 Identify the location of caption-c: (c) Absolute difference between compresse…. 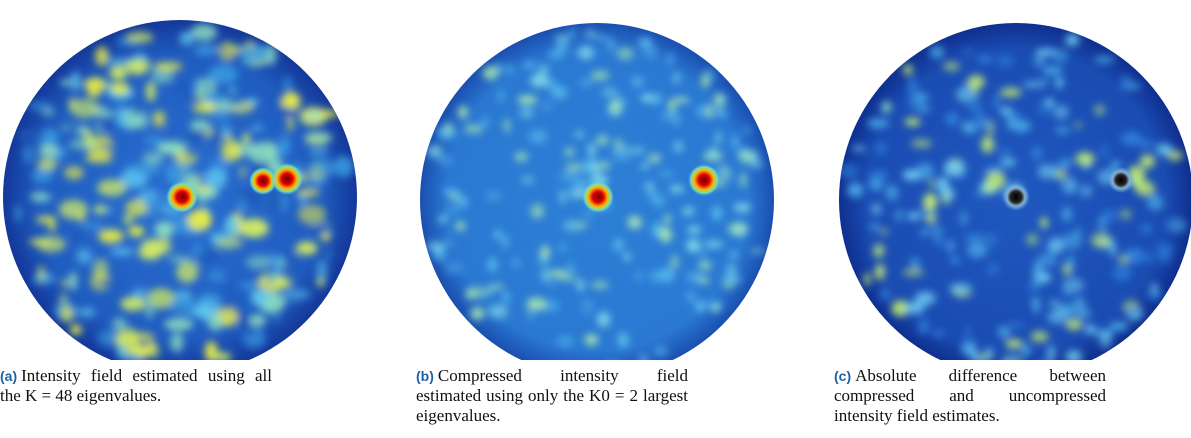
(970, 396).